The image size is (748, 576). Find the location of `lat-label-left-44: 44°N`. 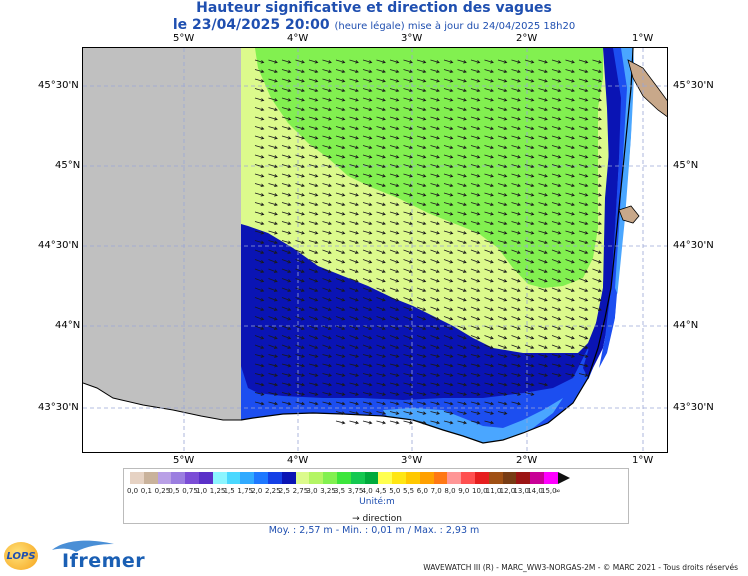

lat-label-left-44: 44°N is located at coordinates (68, 325).